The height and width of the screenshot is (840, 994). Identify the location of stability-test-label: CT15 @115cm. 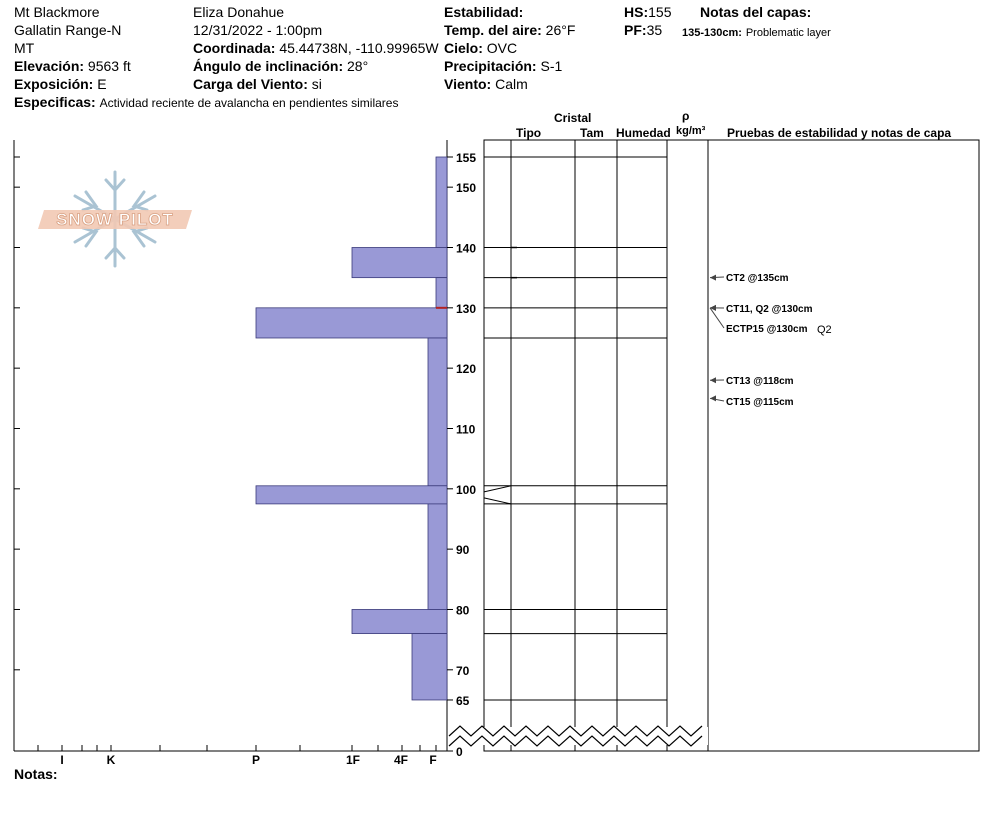
(760, 402).